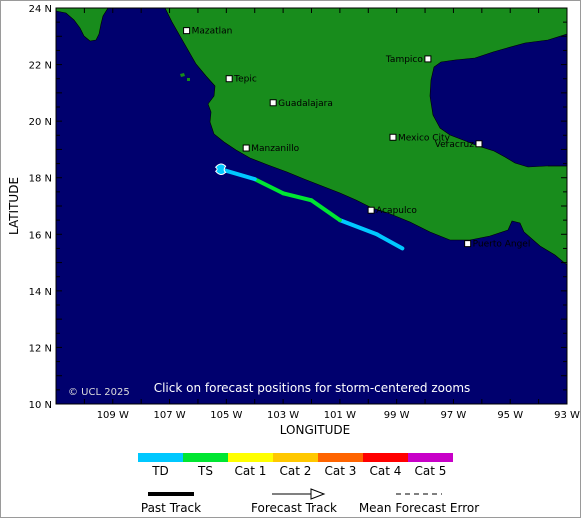  Describe the element at coordinates (205, 471) in the screenshot. I see `category-label: TS` at that location.